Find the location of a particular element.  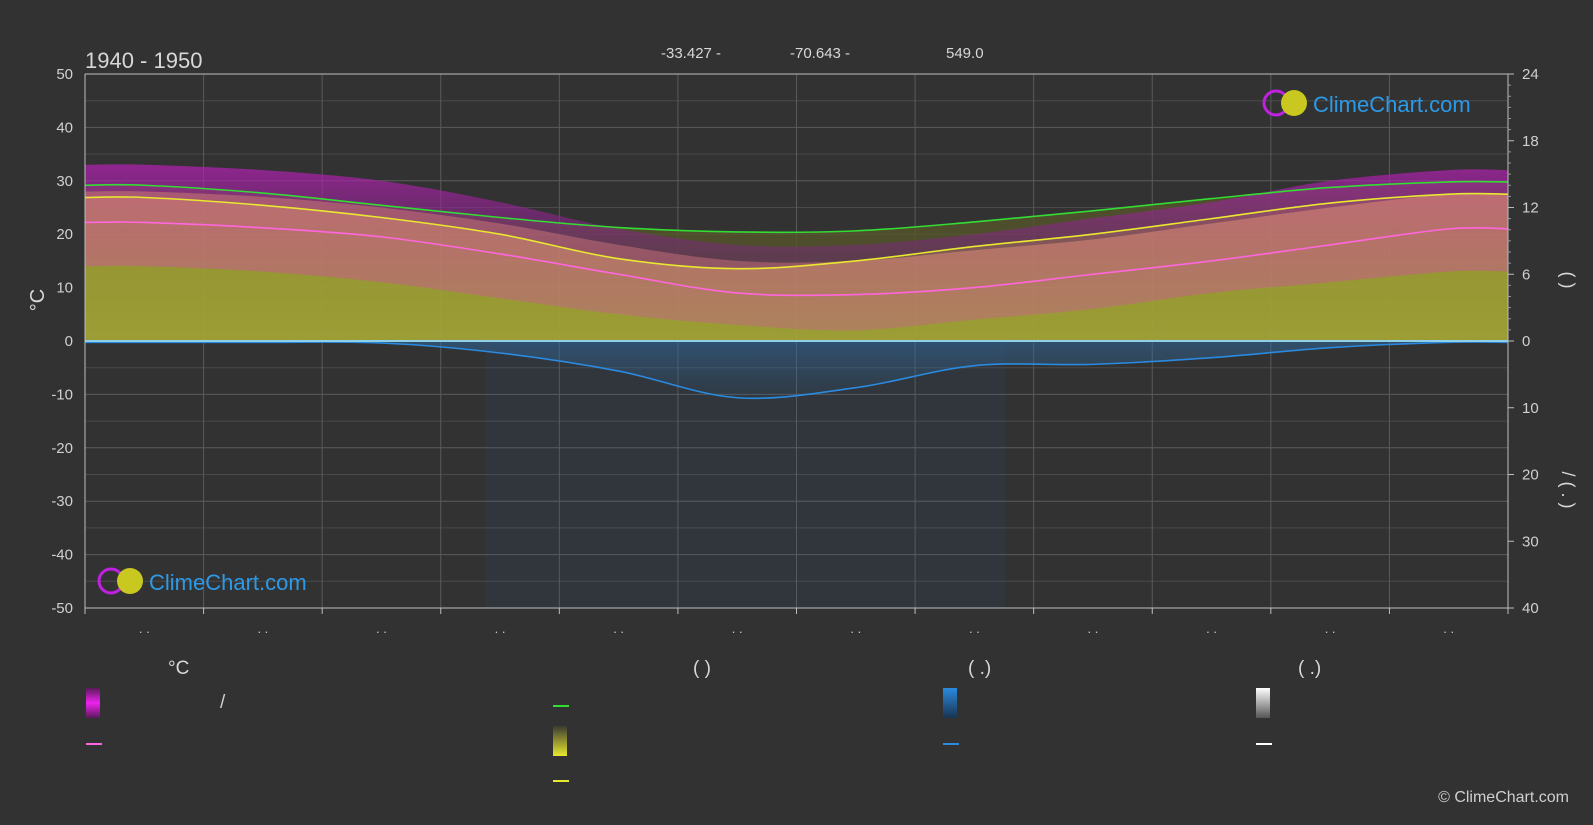

legend-snow-swatch is located at coordinates (1263, 703).